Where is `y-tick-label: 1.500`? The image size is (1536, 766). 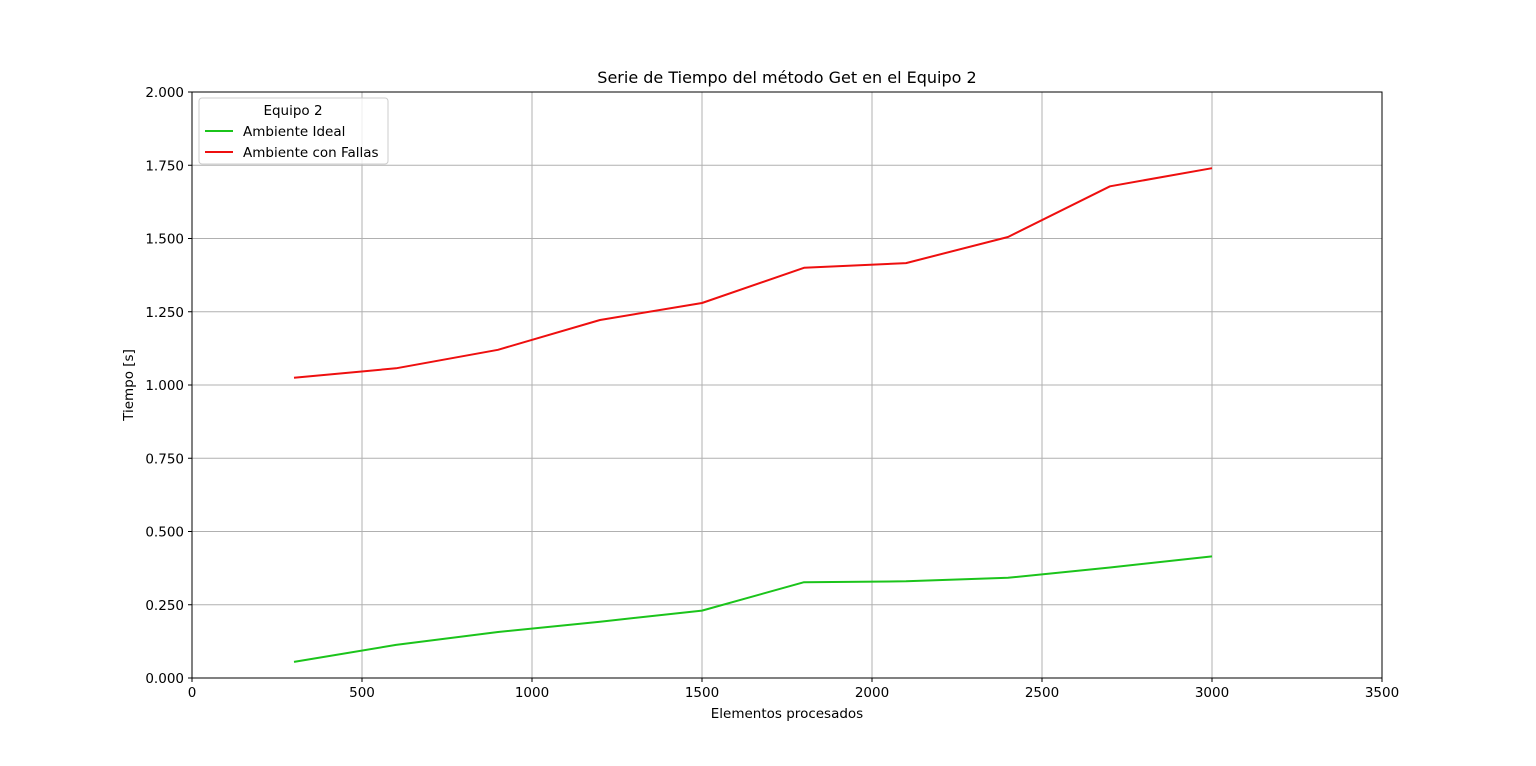
y-tick-label: 1.500 is located at coordinates (164, 240).